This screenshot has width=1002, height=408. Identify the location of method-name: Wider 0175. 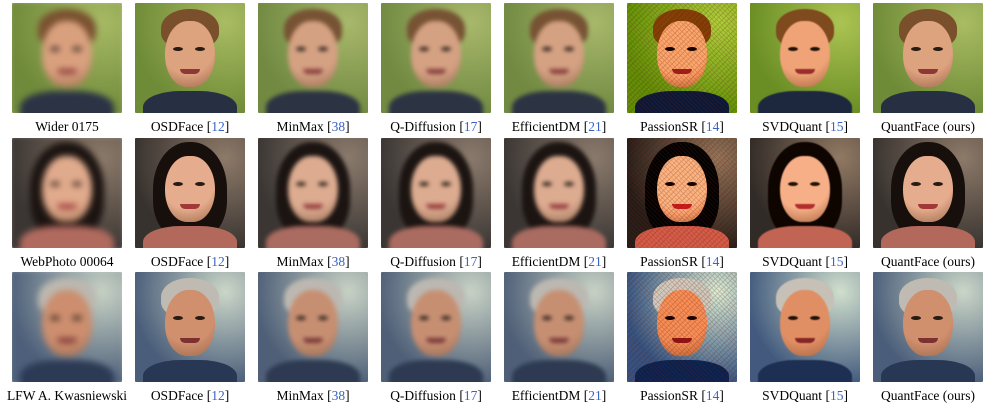
(67, 126).